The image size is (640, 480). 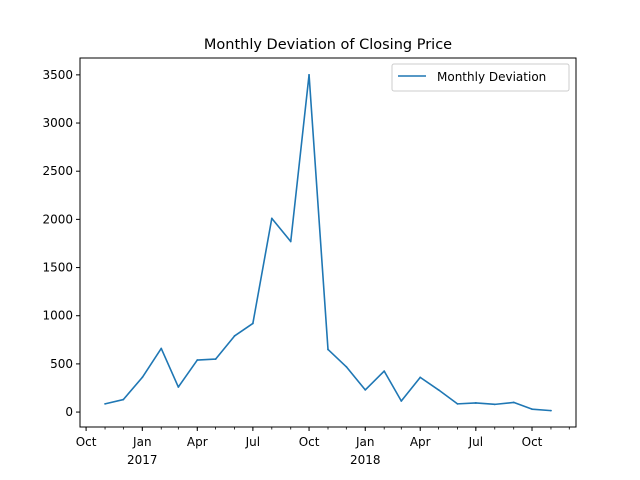 I want to click on legend-label: Monthly Deviation, so click(x=491, y=77).